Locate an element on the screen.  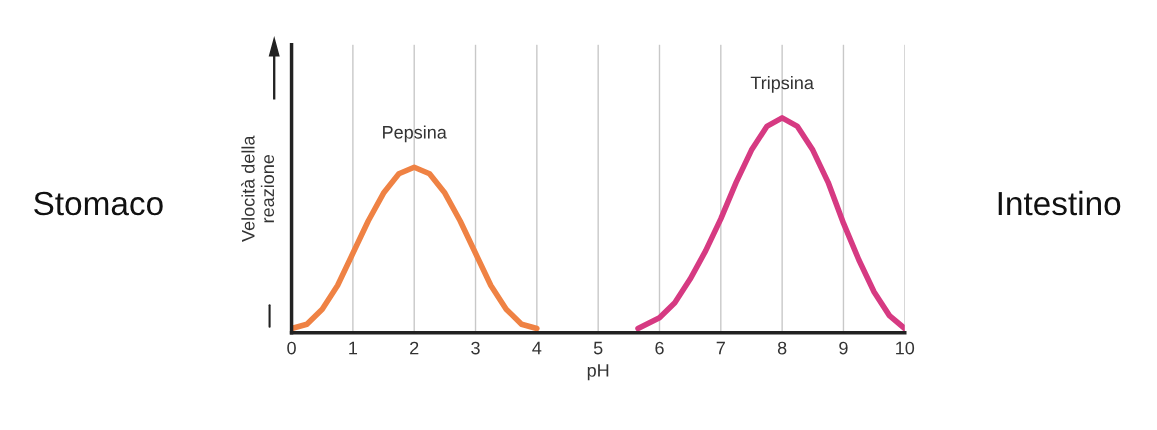
x-tick-label: 6 is located at coordinates (659, 348).